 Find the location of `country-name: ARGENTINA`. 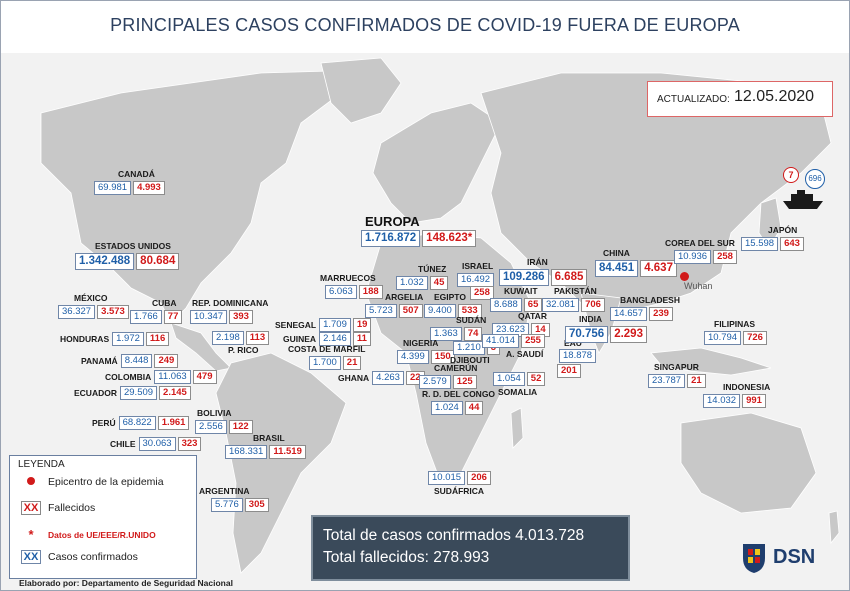

country-name: ARGENTINA is located at coordinates (224, 491).